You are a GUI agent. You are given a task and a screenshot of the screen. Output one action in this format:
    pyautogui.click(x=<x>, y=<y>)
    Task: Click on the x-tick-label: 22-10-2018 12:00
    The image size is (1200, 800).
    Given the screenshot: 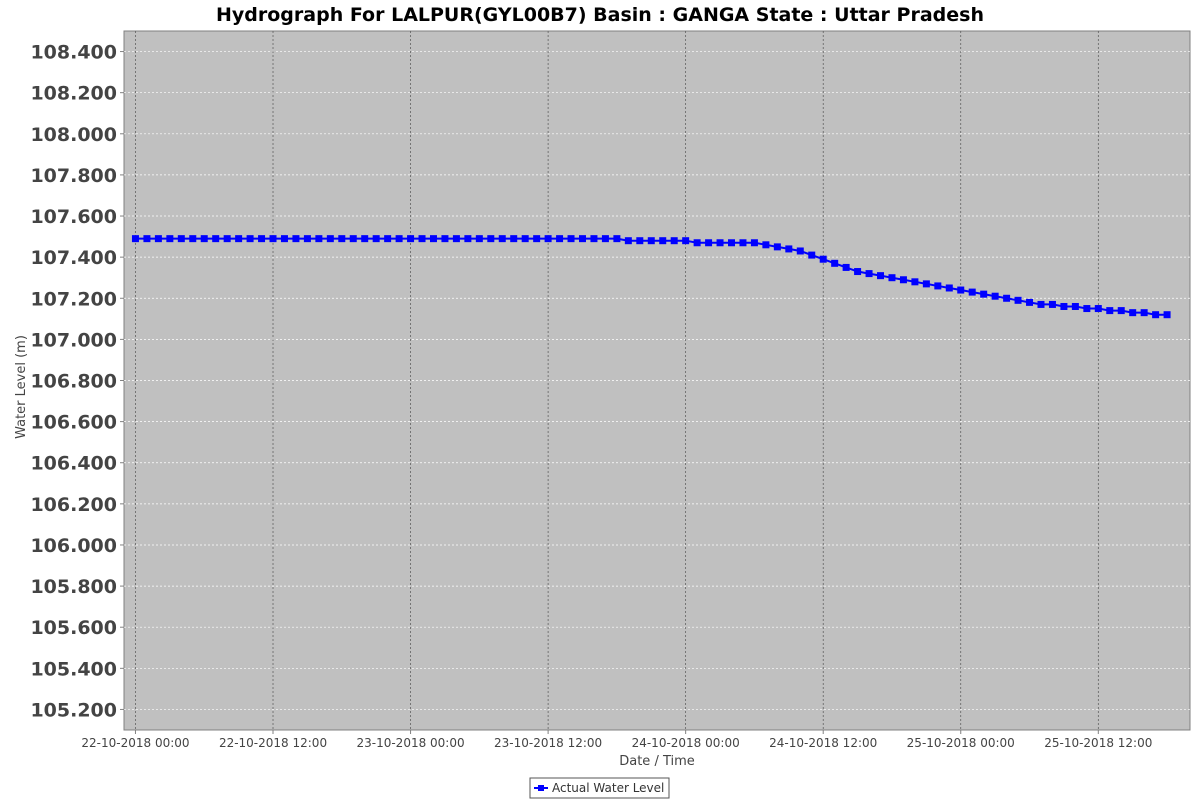 What is the action you would take?
    pyautogui.click(x=273, y=743)
    